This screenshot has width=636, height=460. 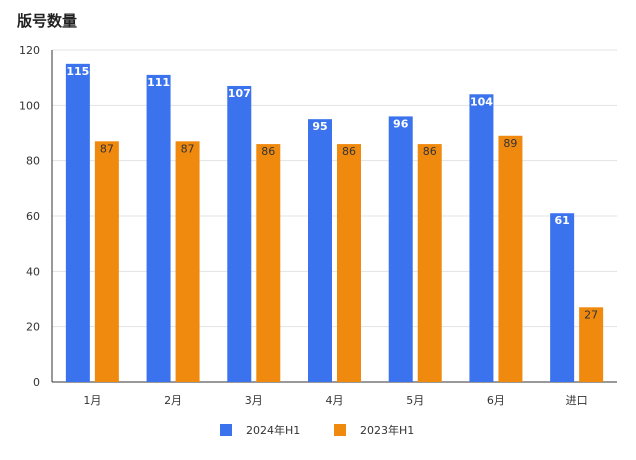 What do you see at coordinates (319, 126) in the screenshot?
I see `data-label: 95` at bounding box center [319, 126].